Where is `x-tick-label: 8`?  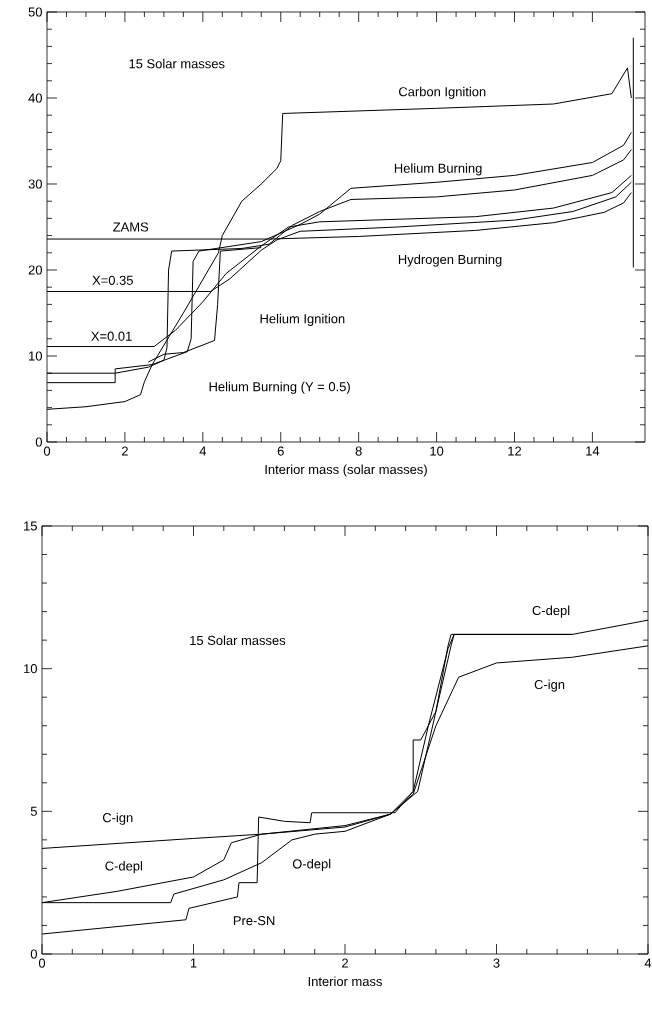 x-tick-label: 8 is located at coordinates (358, 451).